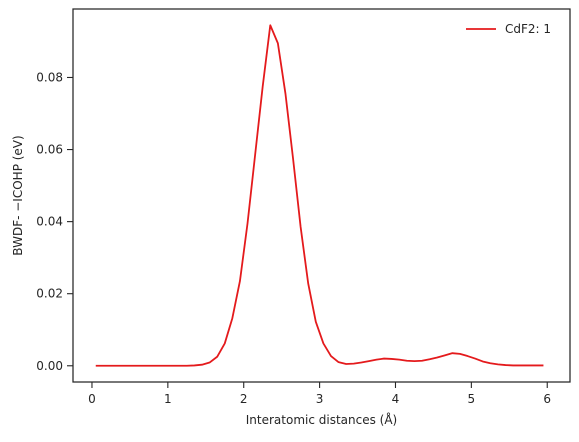 The height and width of the screenshot is (442, 579). Describe the element at coordinates (49, 222) in the screenshot. I see `y-tick-label: 0.04` at that location.